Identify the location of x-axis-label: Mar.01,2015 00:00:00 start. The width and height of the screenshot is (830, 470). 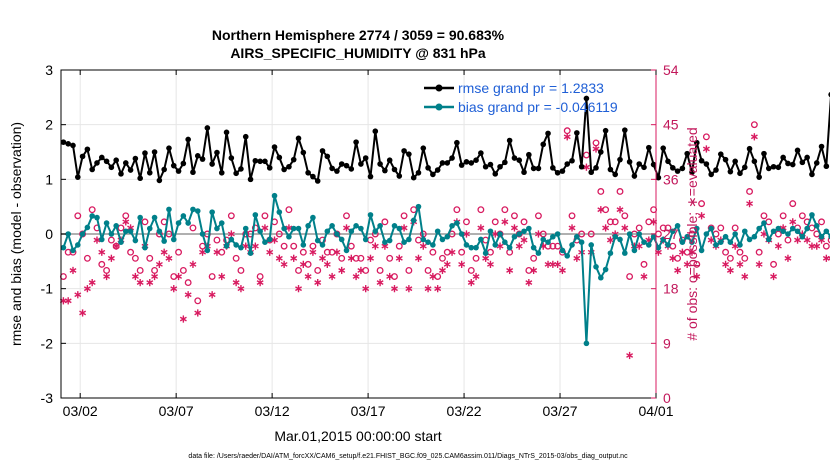
(357, 436).